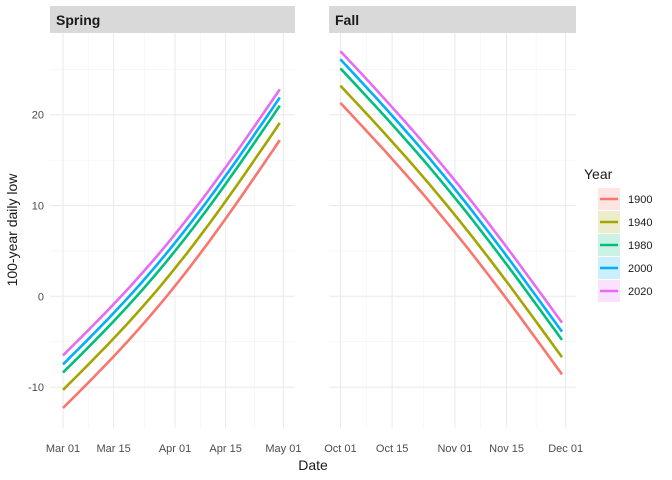 This screenshot has height=480, width=672. What do you see at coordinates (113, 449) in the screenshot?
I see `x-tick-label: Mar 15` at bounding box center [113, 449].